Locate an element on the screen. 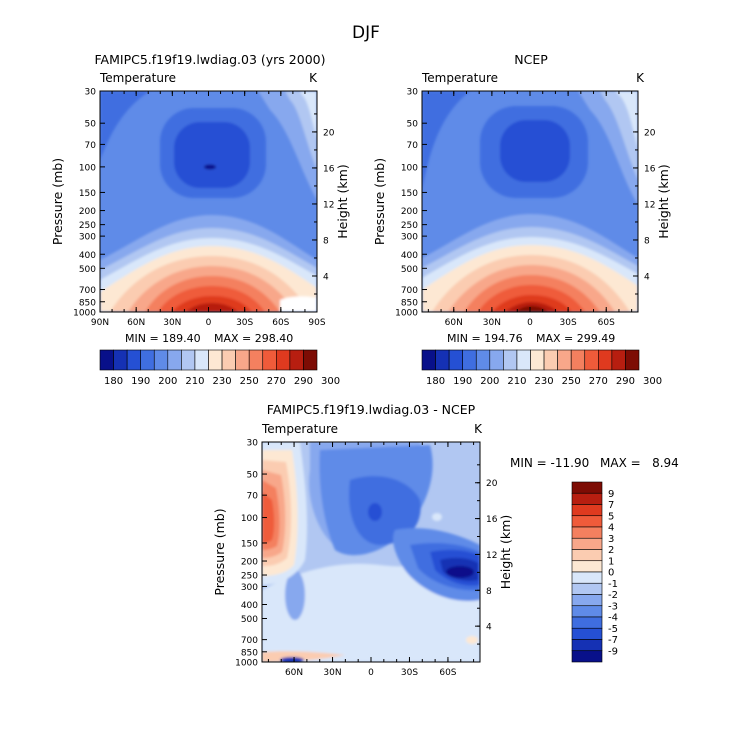 Image resolution: width=733 pixels, height=756 pixels. model-colorbar-label: 300 is located at coordinates (330, 381).